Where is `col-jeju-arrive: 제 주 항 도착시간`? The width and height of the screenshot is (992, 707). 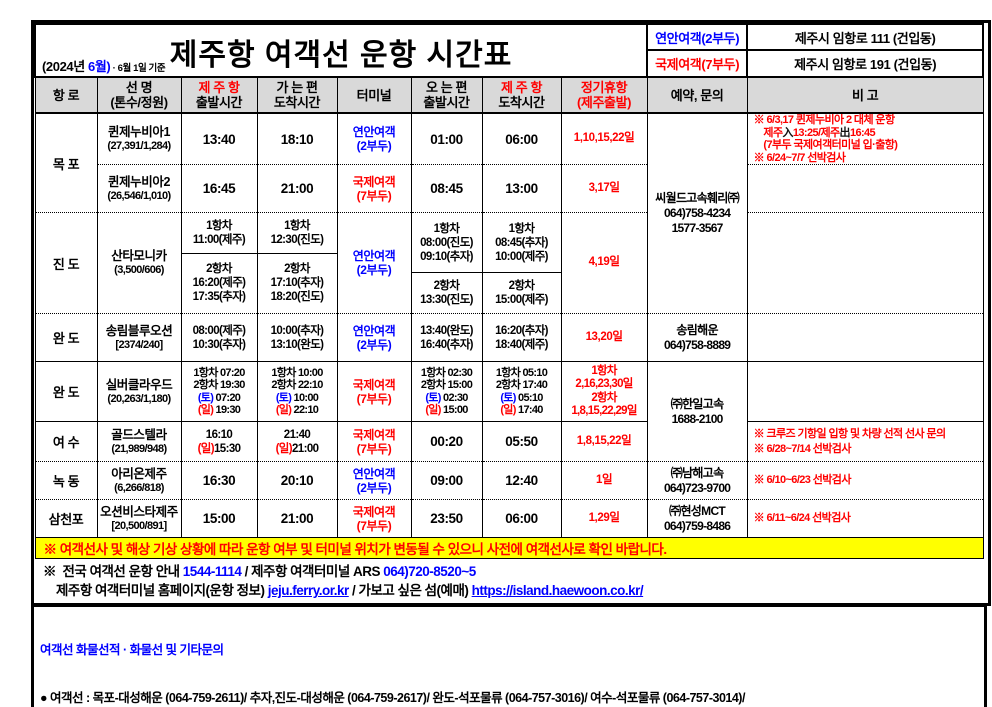 col-jeju-arrive: 제 주 항 도착시간 is located at coordinates (521, 95).